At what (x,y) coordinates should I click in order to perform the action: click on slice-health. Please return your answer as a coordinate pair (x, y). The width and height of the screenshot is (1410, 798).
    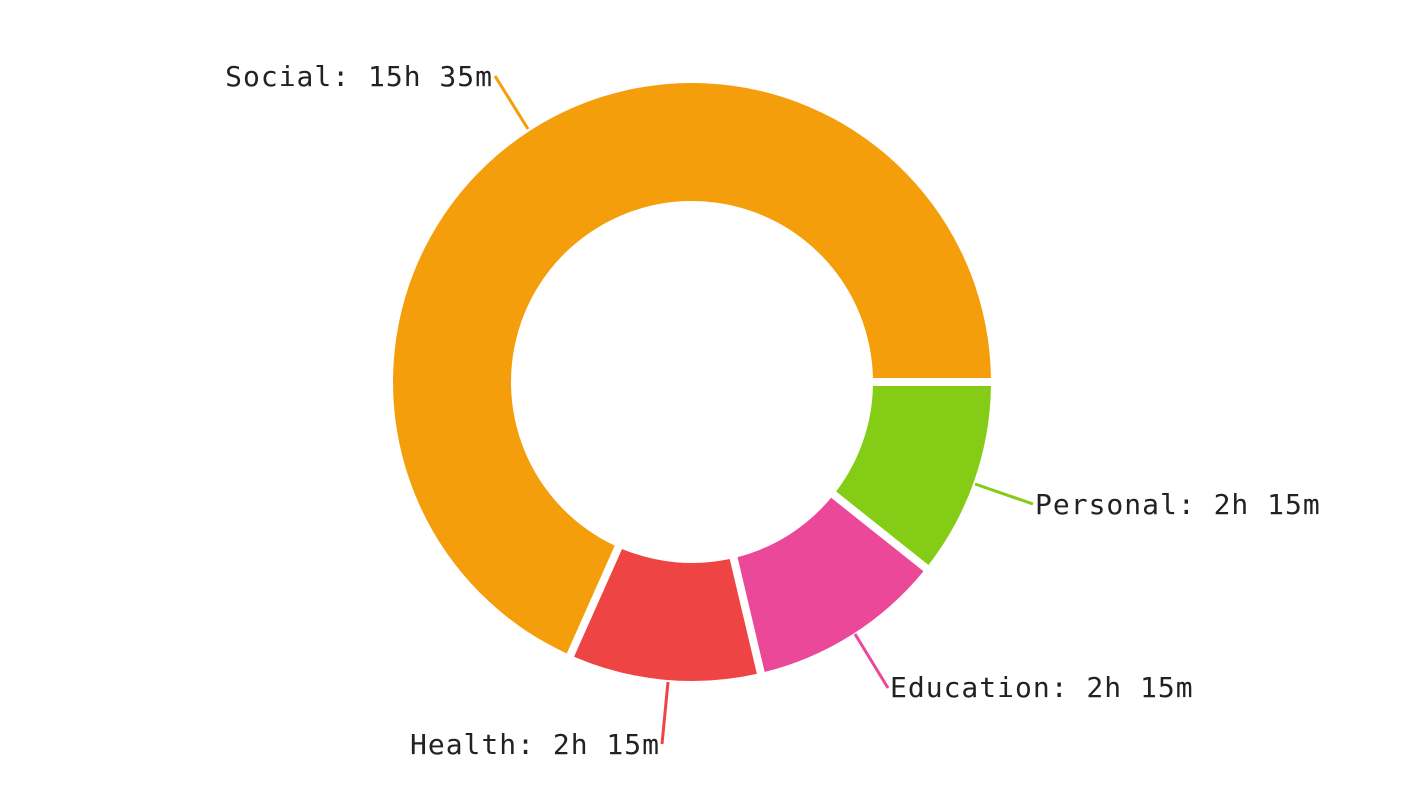
    Looking at the image, I should click on (665, 614).